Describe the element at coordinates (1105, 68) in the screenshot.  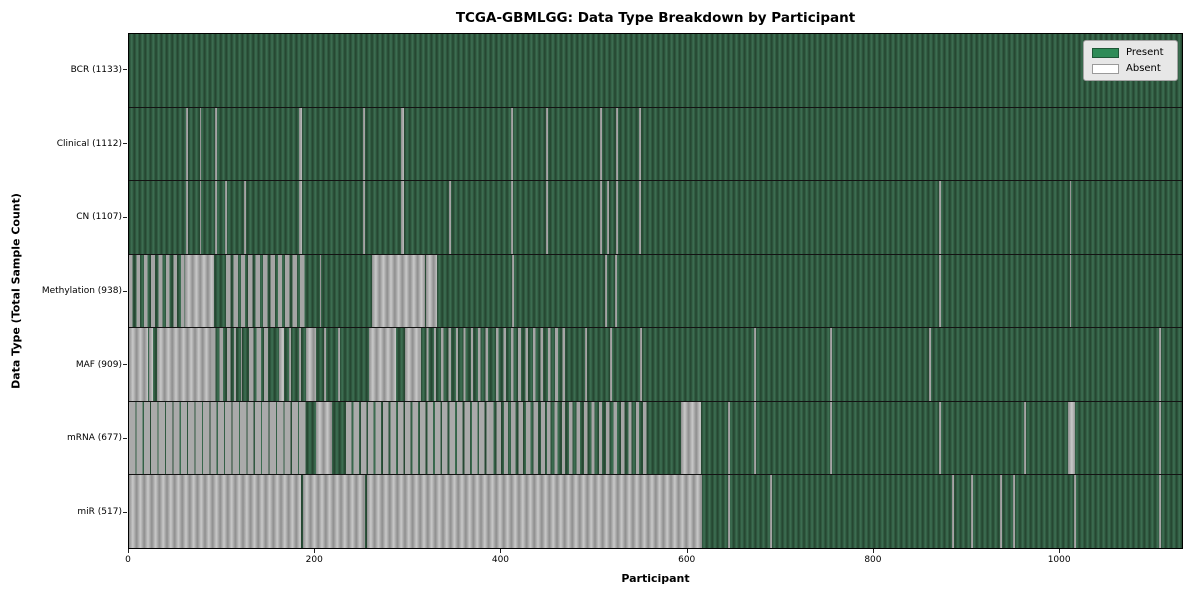
I see `legend-swatch-absent` at that location.